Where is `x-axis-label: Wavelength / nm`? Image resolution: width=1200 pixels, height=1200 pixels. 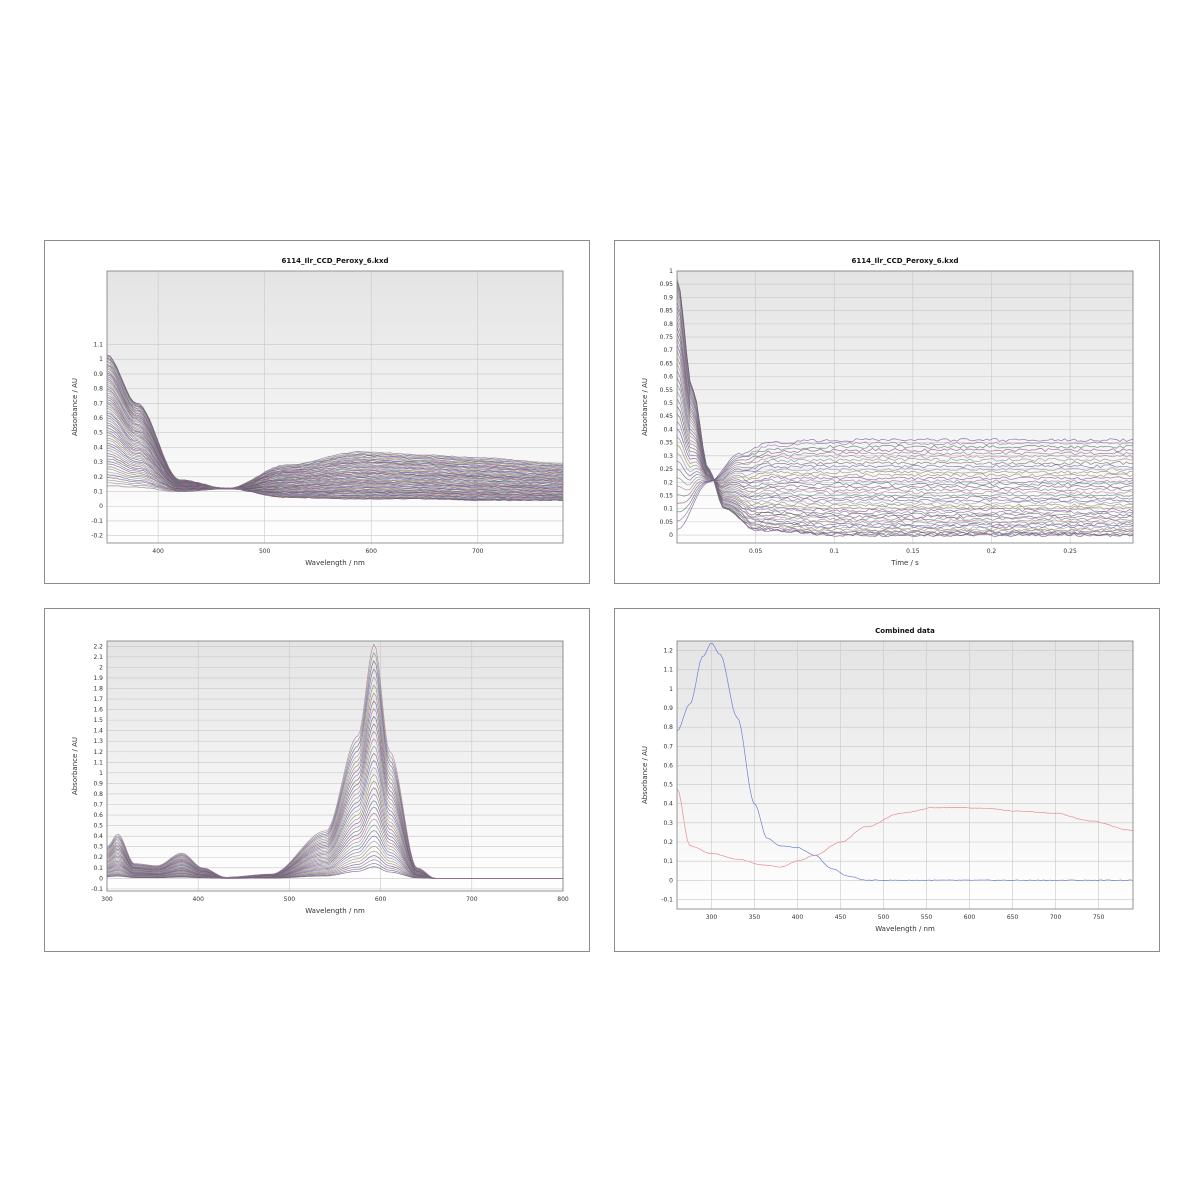 x-axis-label: Wavelength / nm is located at coordinates (335, 911).